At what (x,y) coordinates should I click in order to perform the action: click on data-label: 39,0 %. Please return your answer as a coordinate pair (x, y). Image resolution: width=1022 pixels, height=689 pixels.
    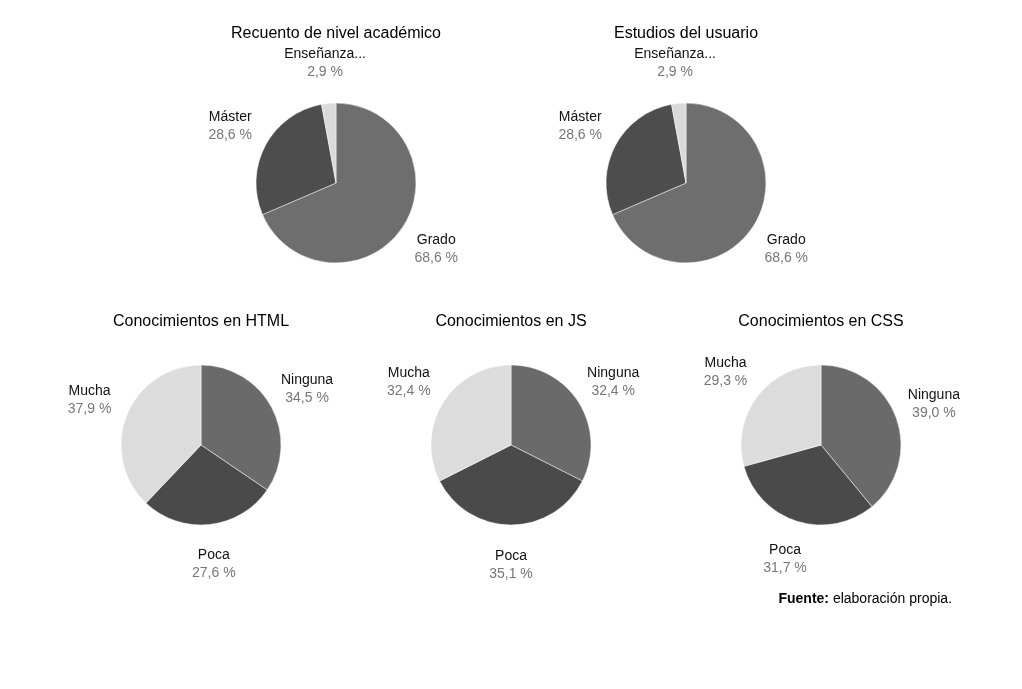
    Looking at the image, I should click on (934, 412).